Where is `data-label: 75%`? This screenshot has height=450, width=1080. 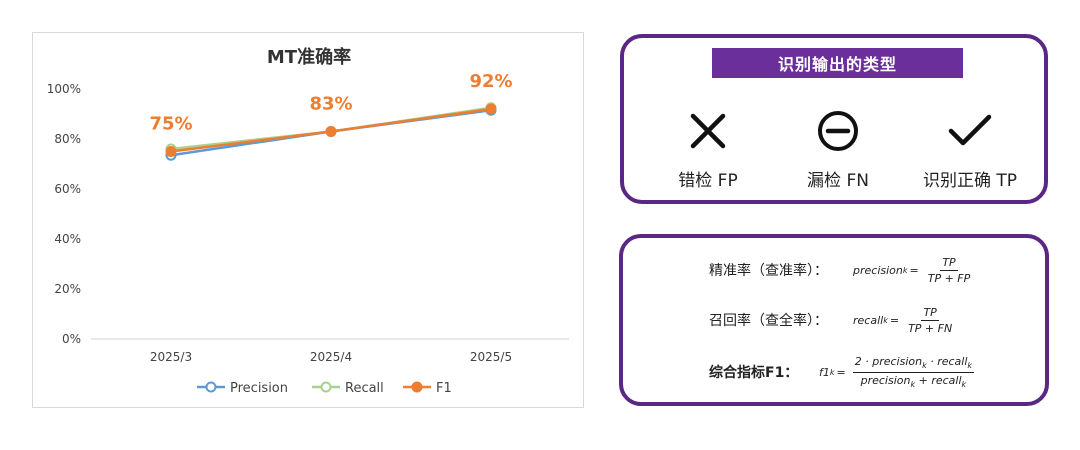
data-label: 75% is located at coordinates (170, 124).